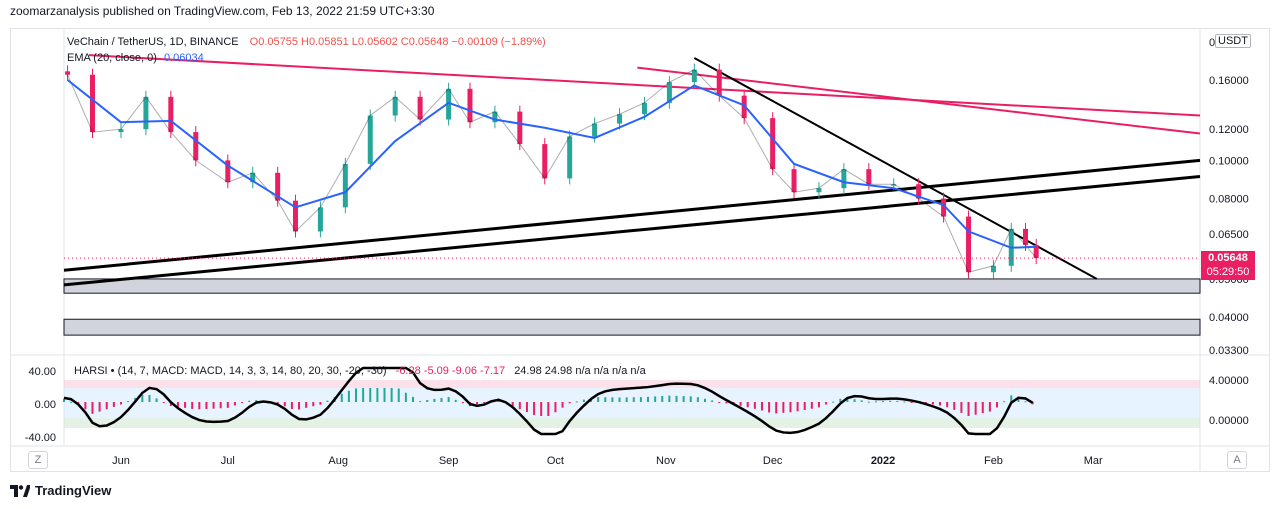  Describe the element at coordinates (644, 85) in the screenshot. I see `trendline` at that location.